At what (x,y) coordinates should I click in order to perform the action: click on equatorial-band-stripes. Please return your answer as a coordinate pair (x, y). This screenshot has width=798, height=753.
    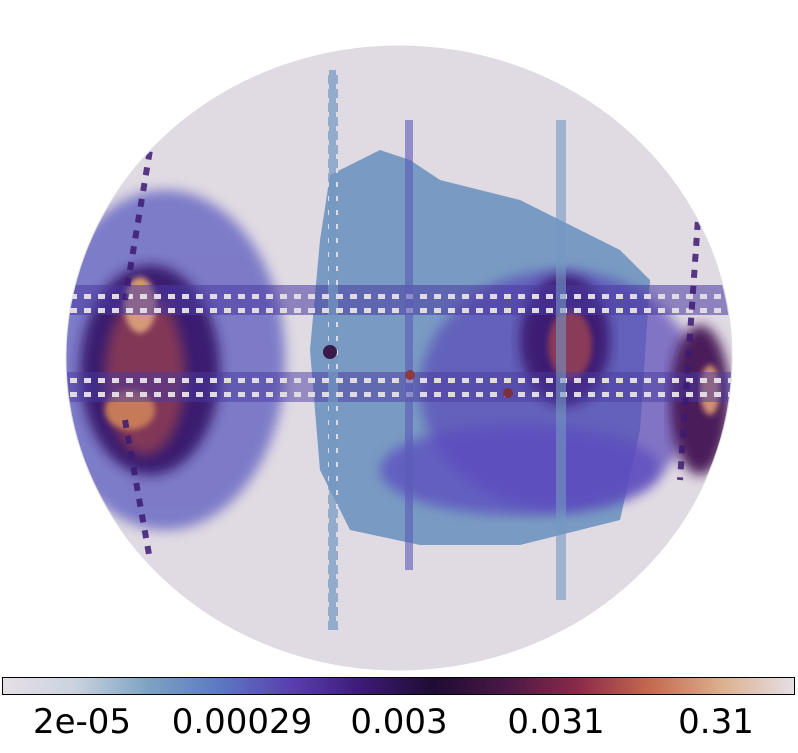
    Looking at the image, I should click on (399, 300).